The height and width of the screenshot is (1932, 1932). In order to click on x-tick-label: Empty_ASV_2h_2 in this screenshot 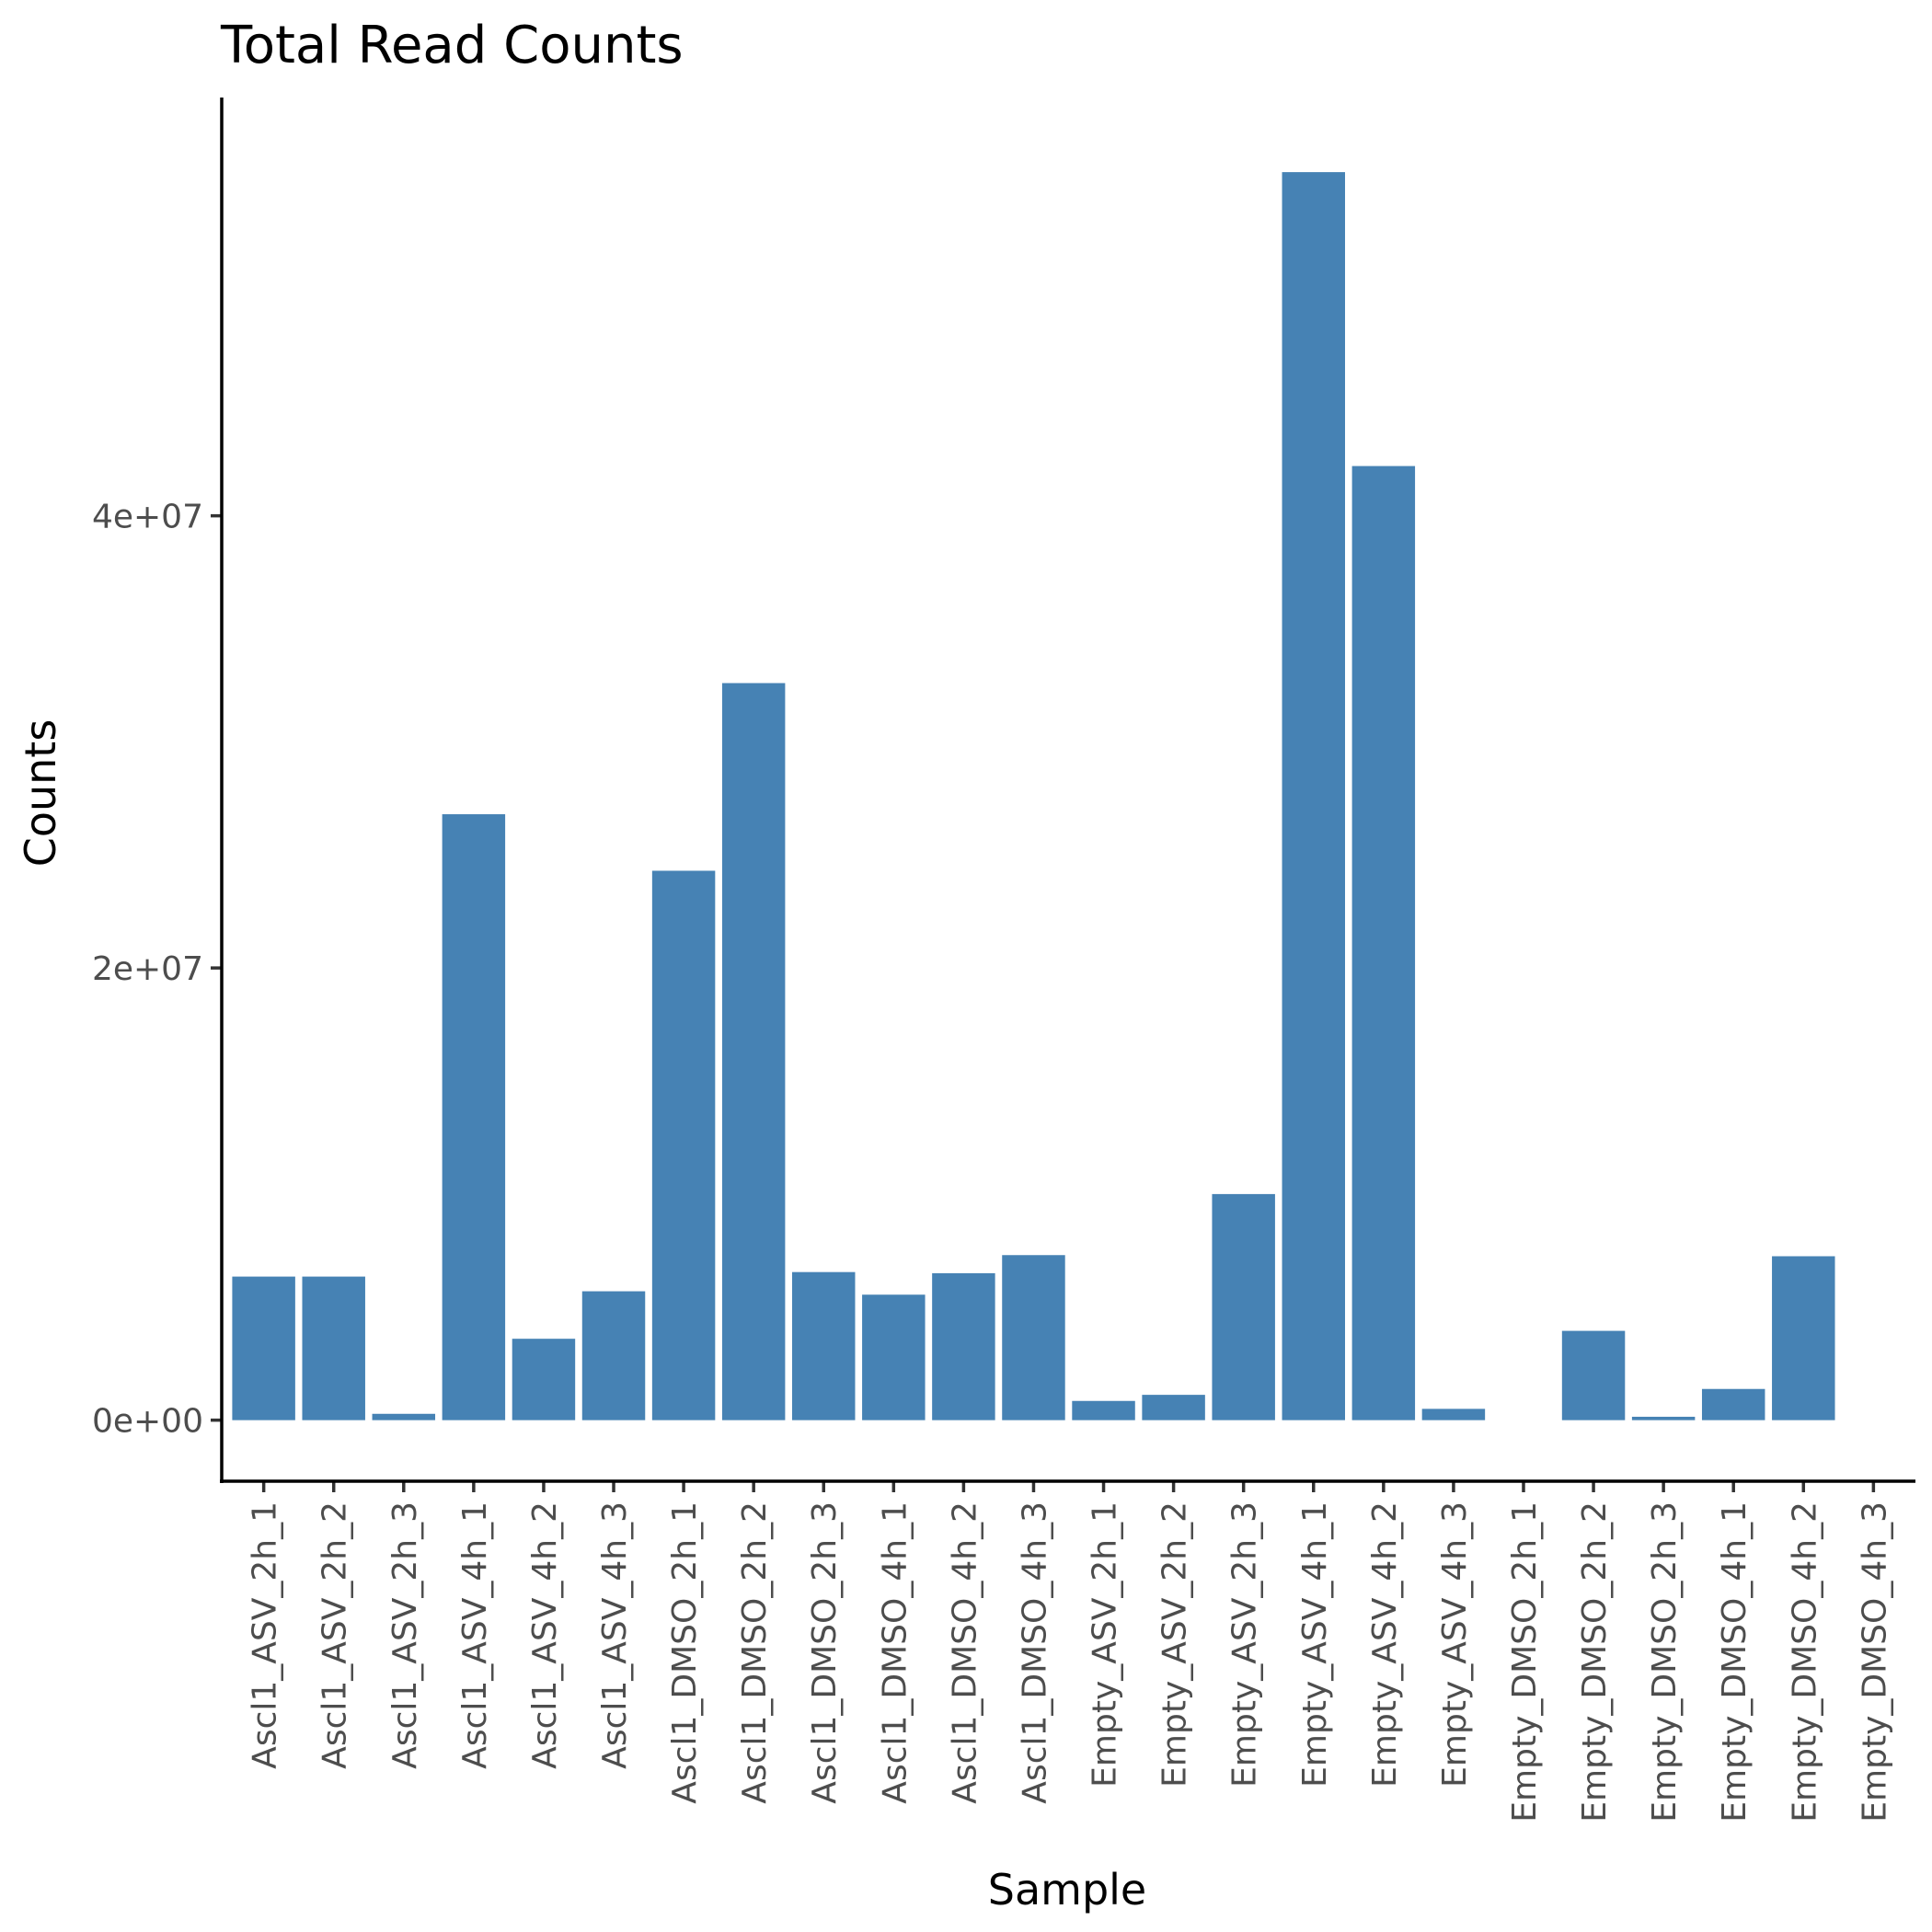, I will do `click(1175, 1644)`.